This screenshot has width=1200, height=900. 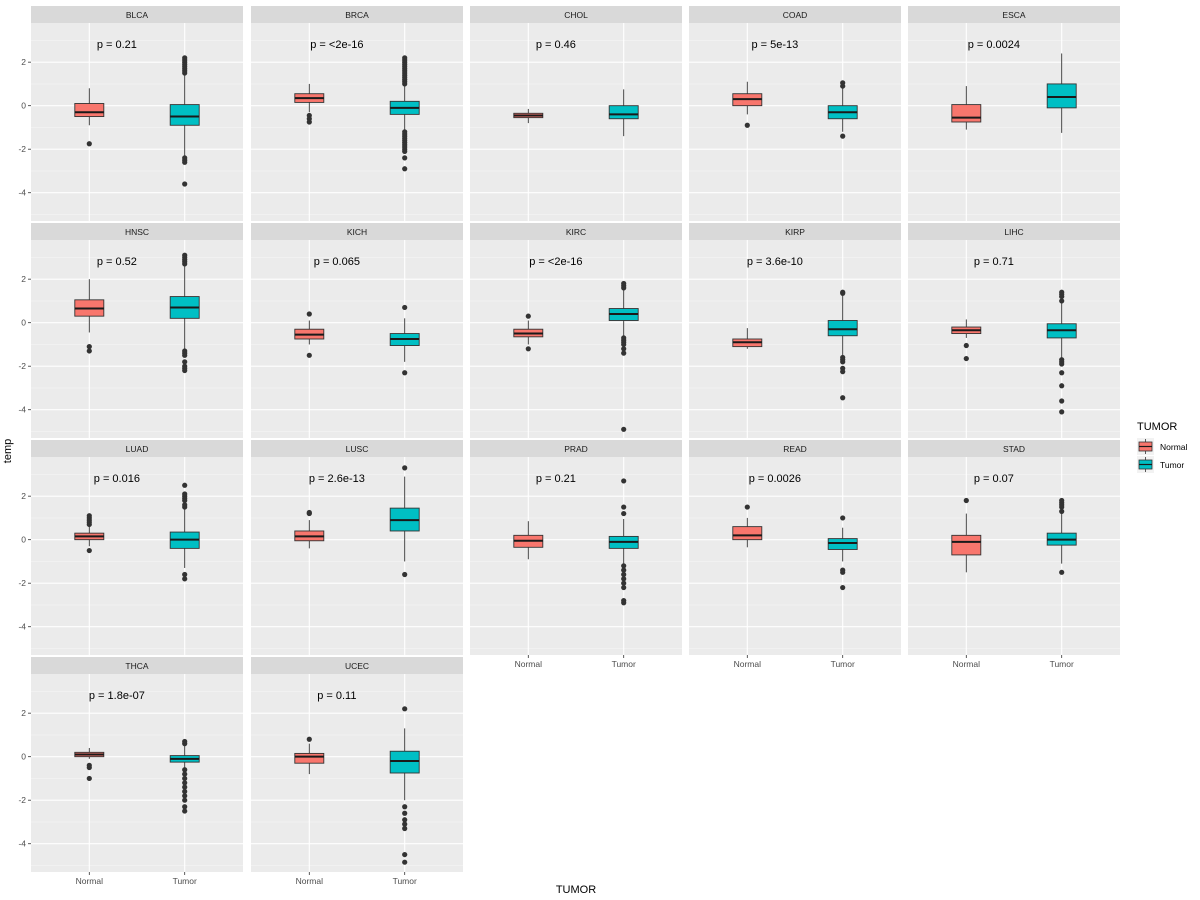 What do you see at coordinates (357, 666) in the screenshot?
I see `facet-strip-label: UCEC` at bounding box center [357, 666].